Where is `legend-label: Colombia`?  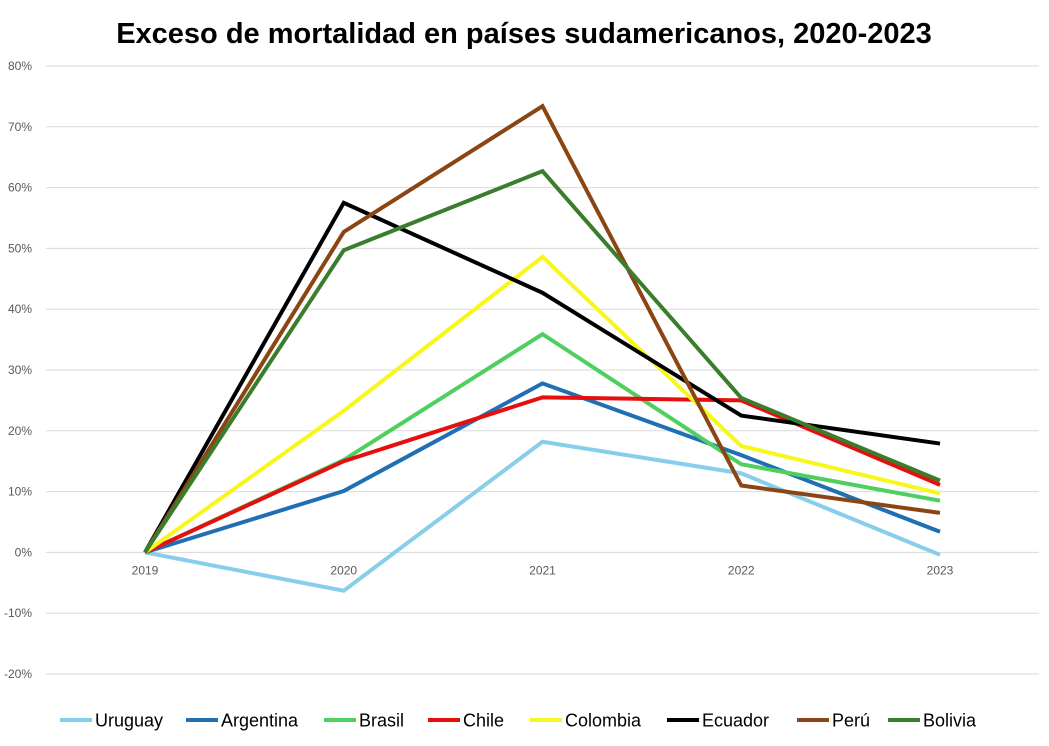
legend-label: Colombia is located at coordinates (603, 721).